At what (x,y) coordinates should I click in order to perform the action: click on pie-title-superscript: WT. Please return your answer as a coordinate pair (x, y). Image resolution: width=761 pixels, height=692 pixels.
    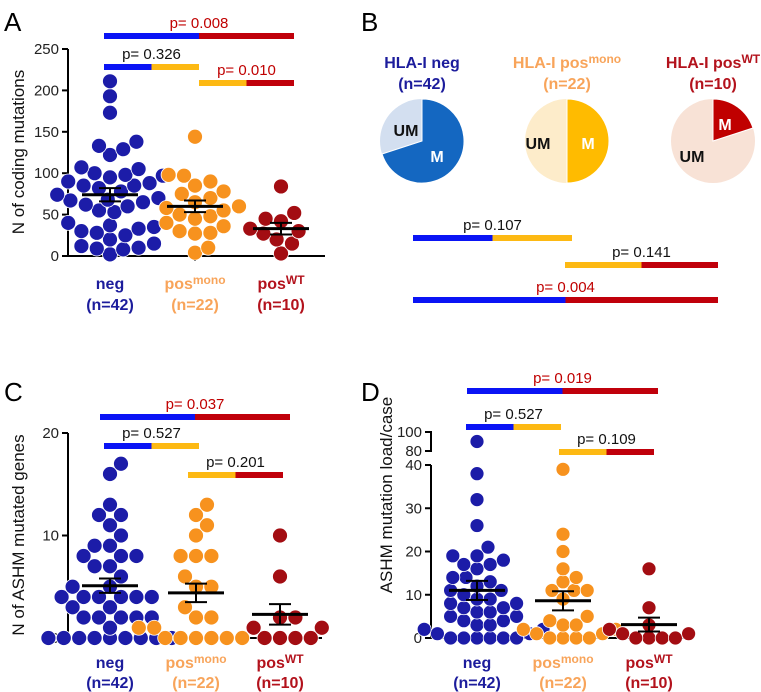
    Looking at the image, I should click on (750, 59).